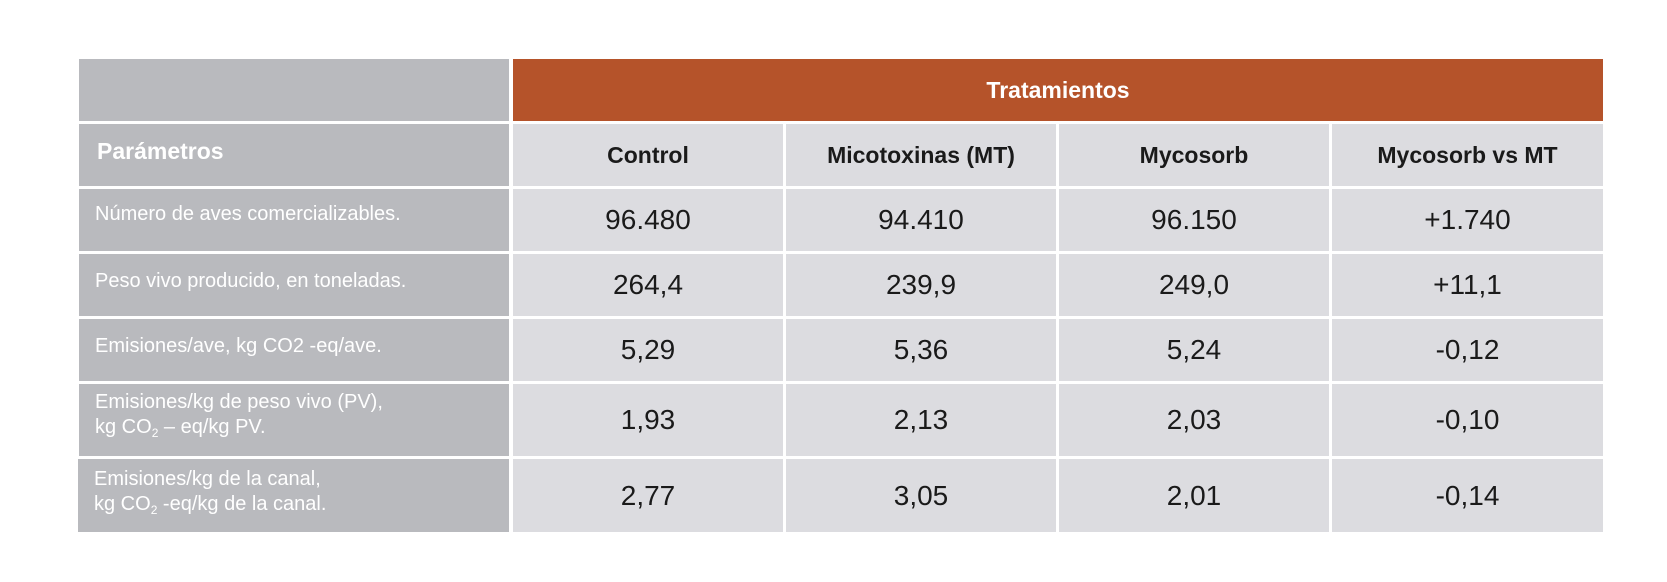  What do you see at coordinates (648, 420) in the screenshot?
I see `cell-emi-pv-control: 1,93` at bounding box center [648, 420].